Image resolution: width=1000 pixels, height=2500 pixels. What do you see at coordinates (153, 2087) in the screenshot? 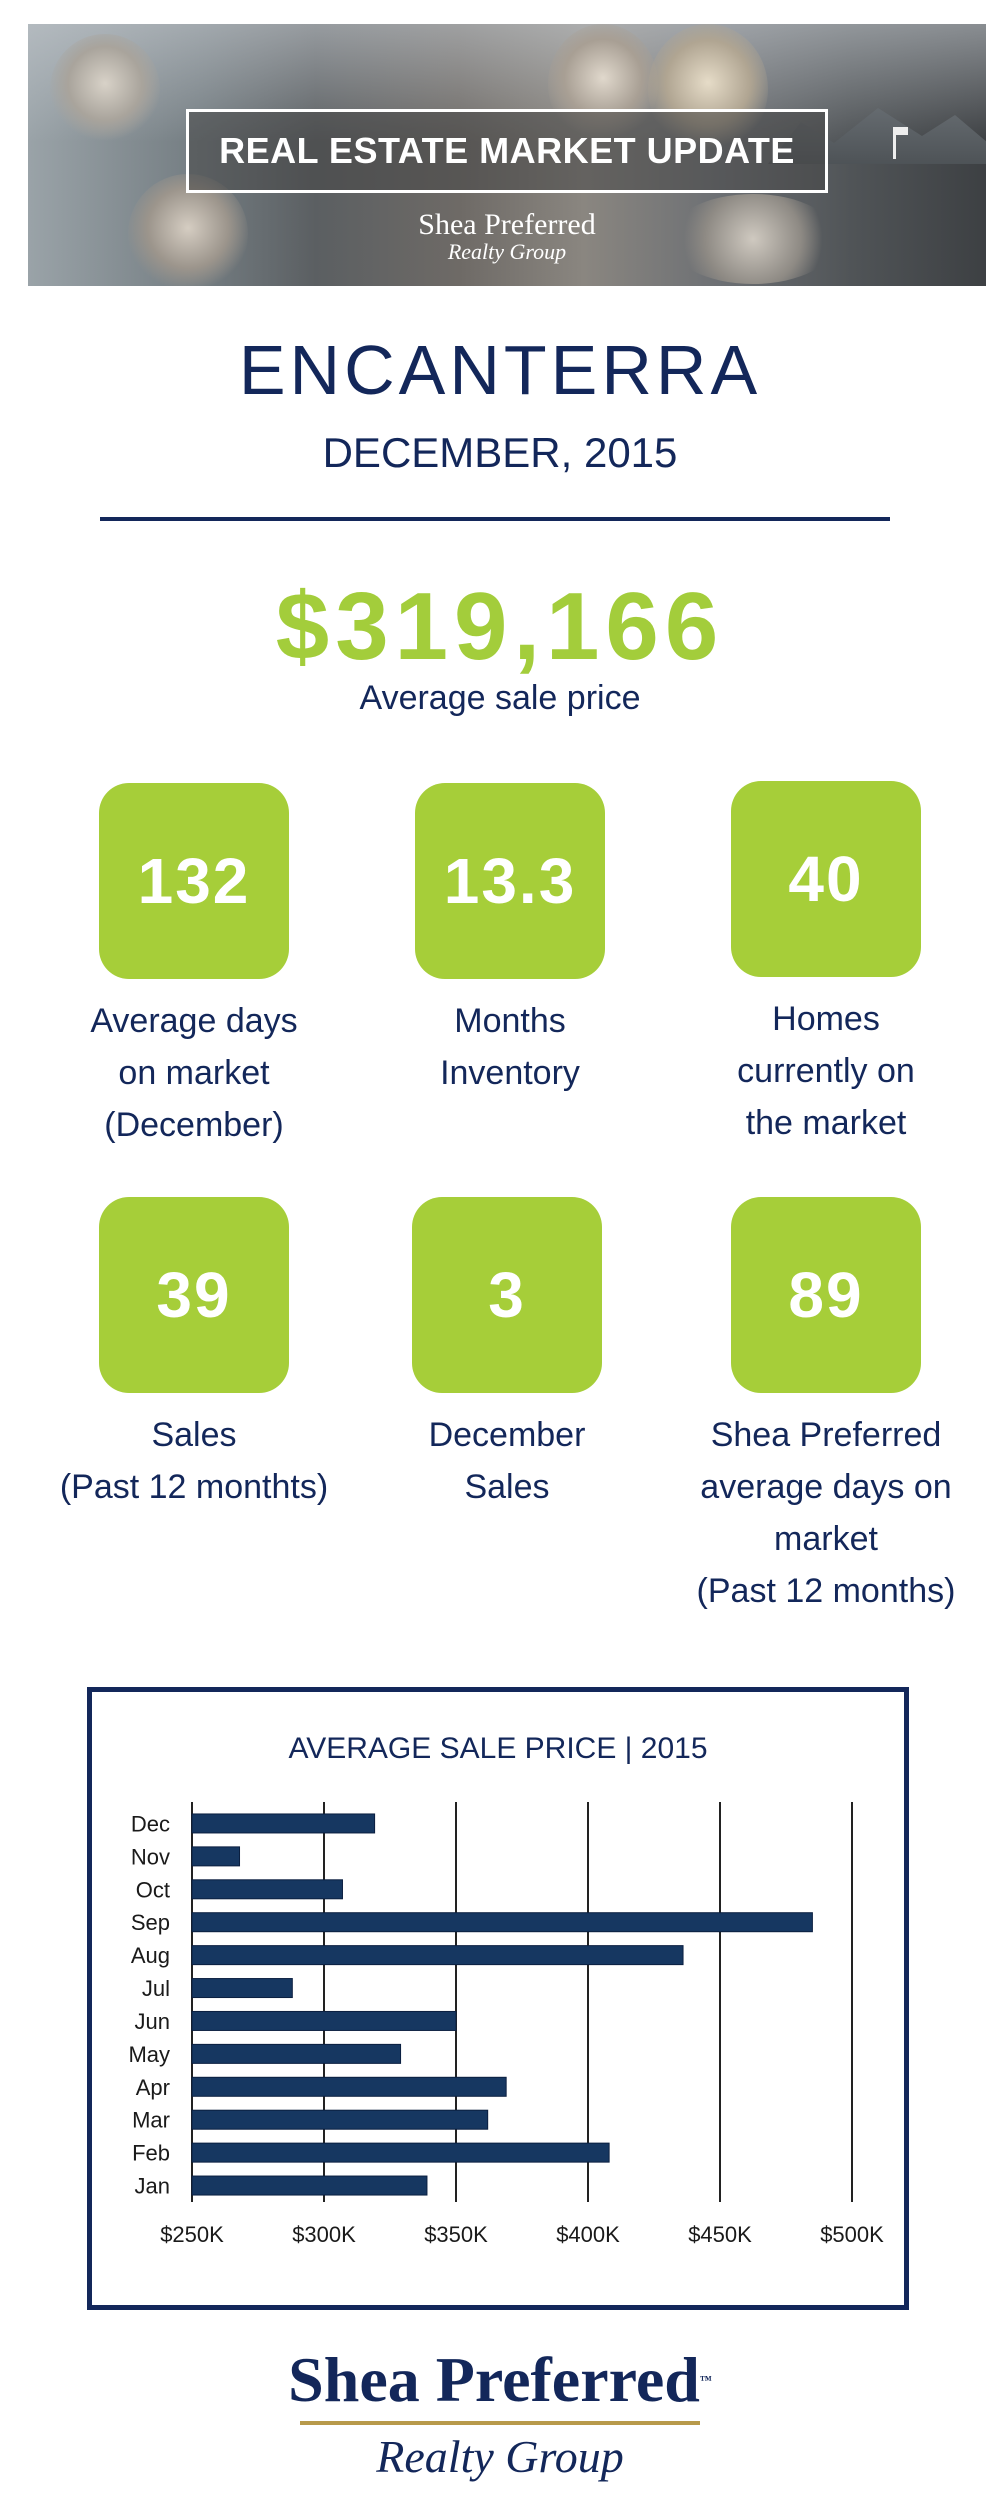
I see `y-tick-label: Apr` at bounding box center [153, 2087].